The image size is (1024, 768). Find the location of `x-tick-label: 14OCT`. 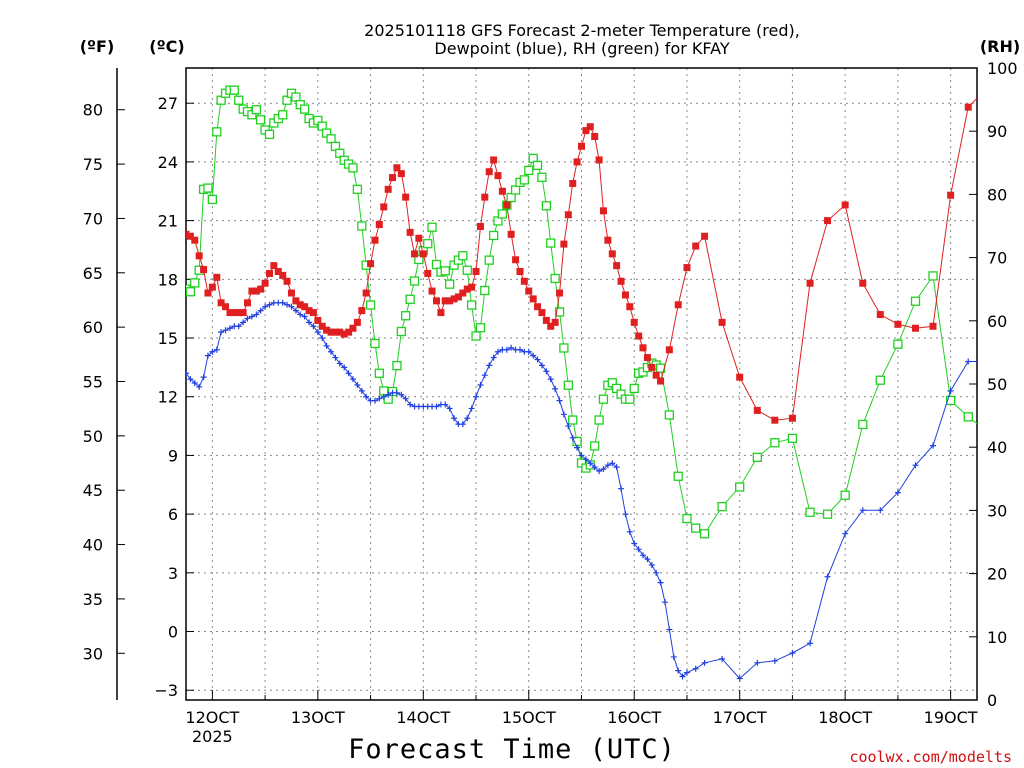

x-tick-label: 14OCT is located at coordinates (423, 717).